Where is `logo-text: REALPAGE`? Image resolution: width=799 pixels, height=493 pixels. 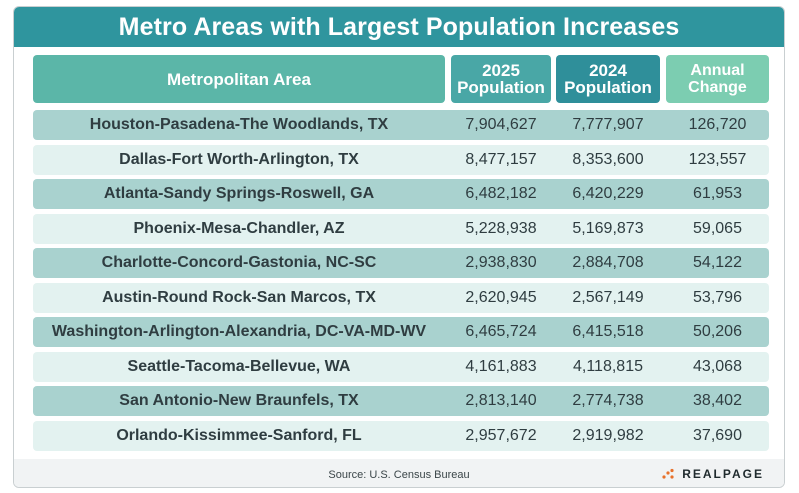 logo-text: REALPAGE is located at coordinates (723, 474).